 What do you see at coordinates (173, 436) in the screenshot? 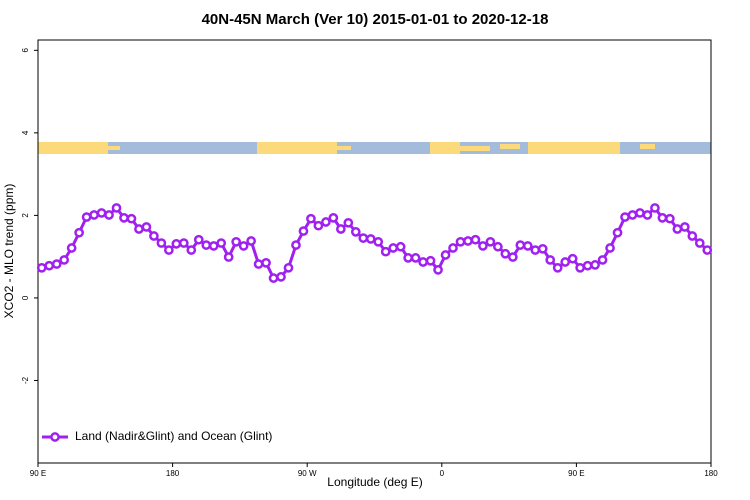
I see `legend-label: Land (Nadir&Glint) and Ocean (Glint)` at bounding box center [173, 436].